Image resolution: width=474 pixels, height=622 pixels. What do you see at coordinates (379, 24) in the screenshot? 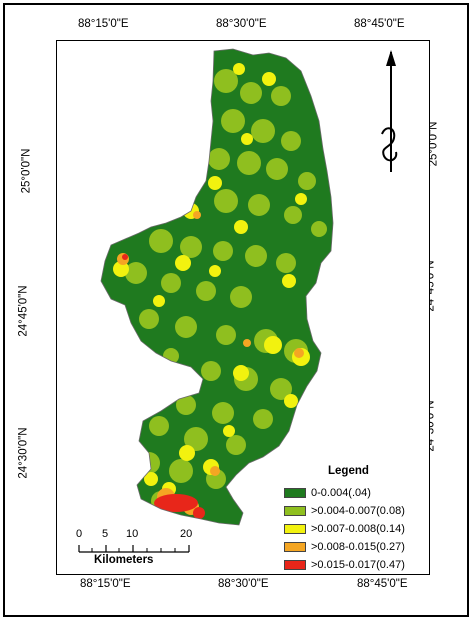
I see `coord-top-3: 88°45'0"E` at bounding box center [379, 24].